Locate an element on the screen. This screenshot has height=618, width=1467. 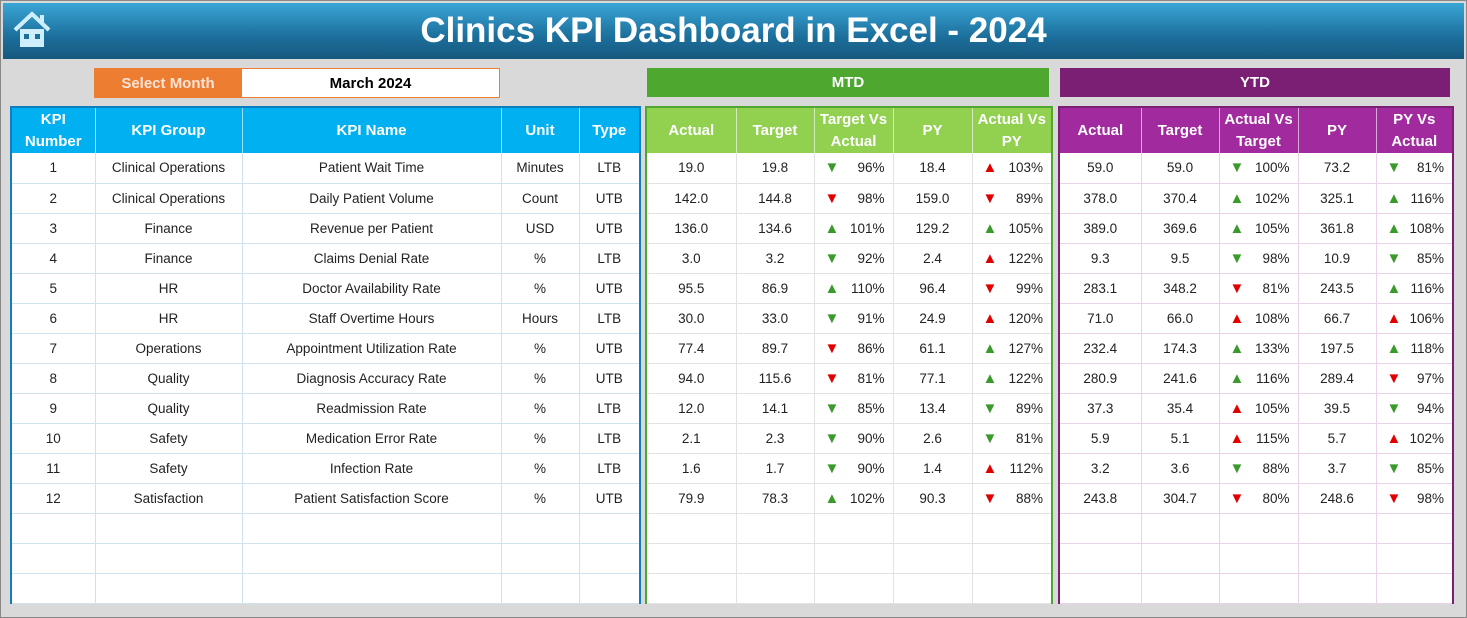
percent-value: 81% is located at coordinates (1430, 168).